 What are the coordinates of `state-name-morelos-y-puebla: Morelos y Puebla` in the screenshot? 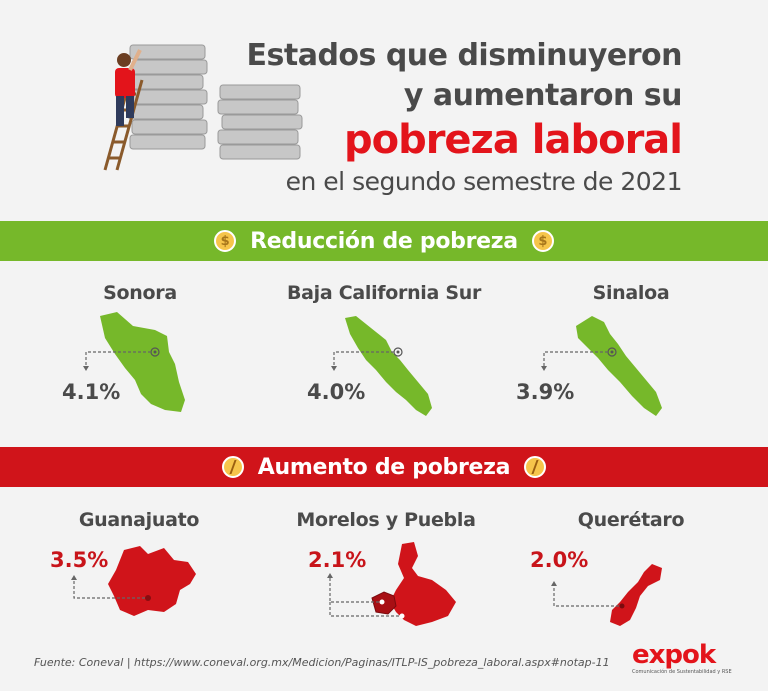 It's located at (386, 520).